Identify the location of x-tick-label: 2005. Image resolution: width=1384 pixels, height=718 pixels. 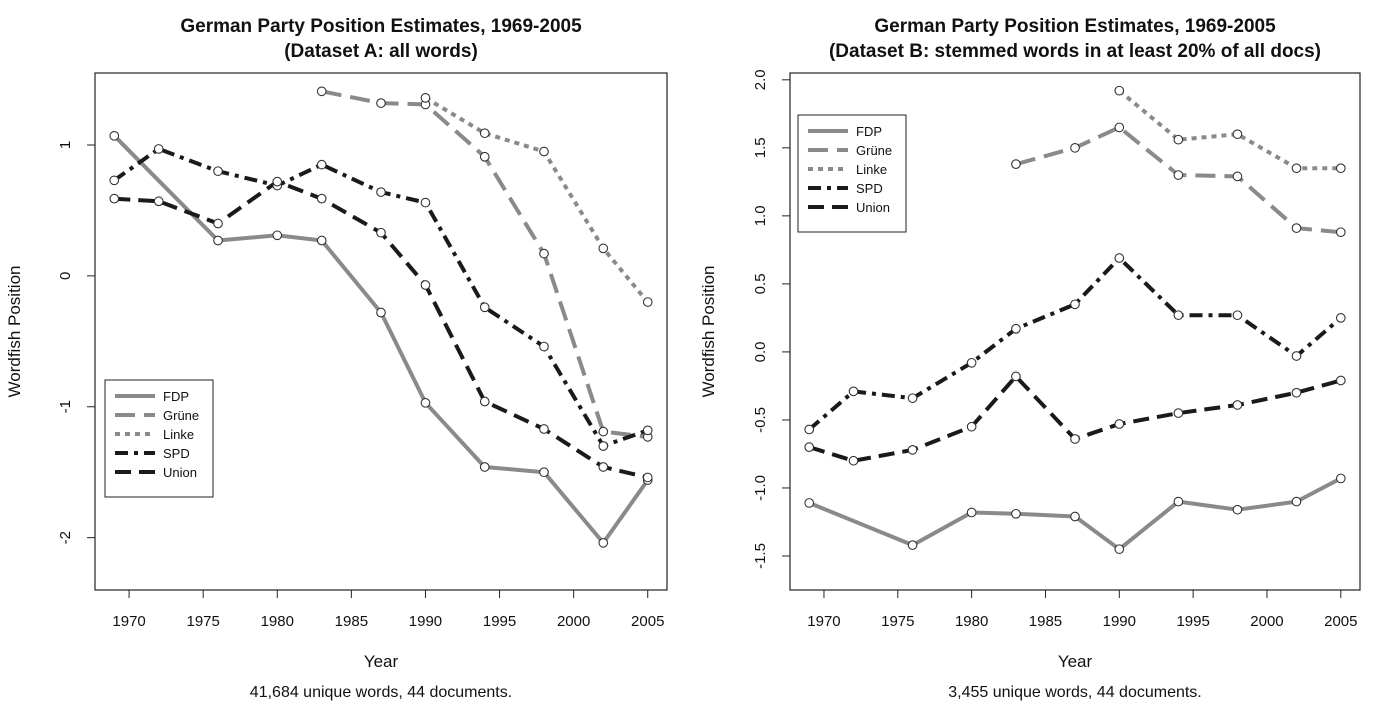
(647, 621).